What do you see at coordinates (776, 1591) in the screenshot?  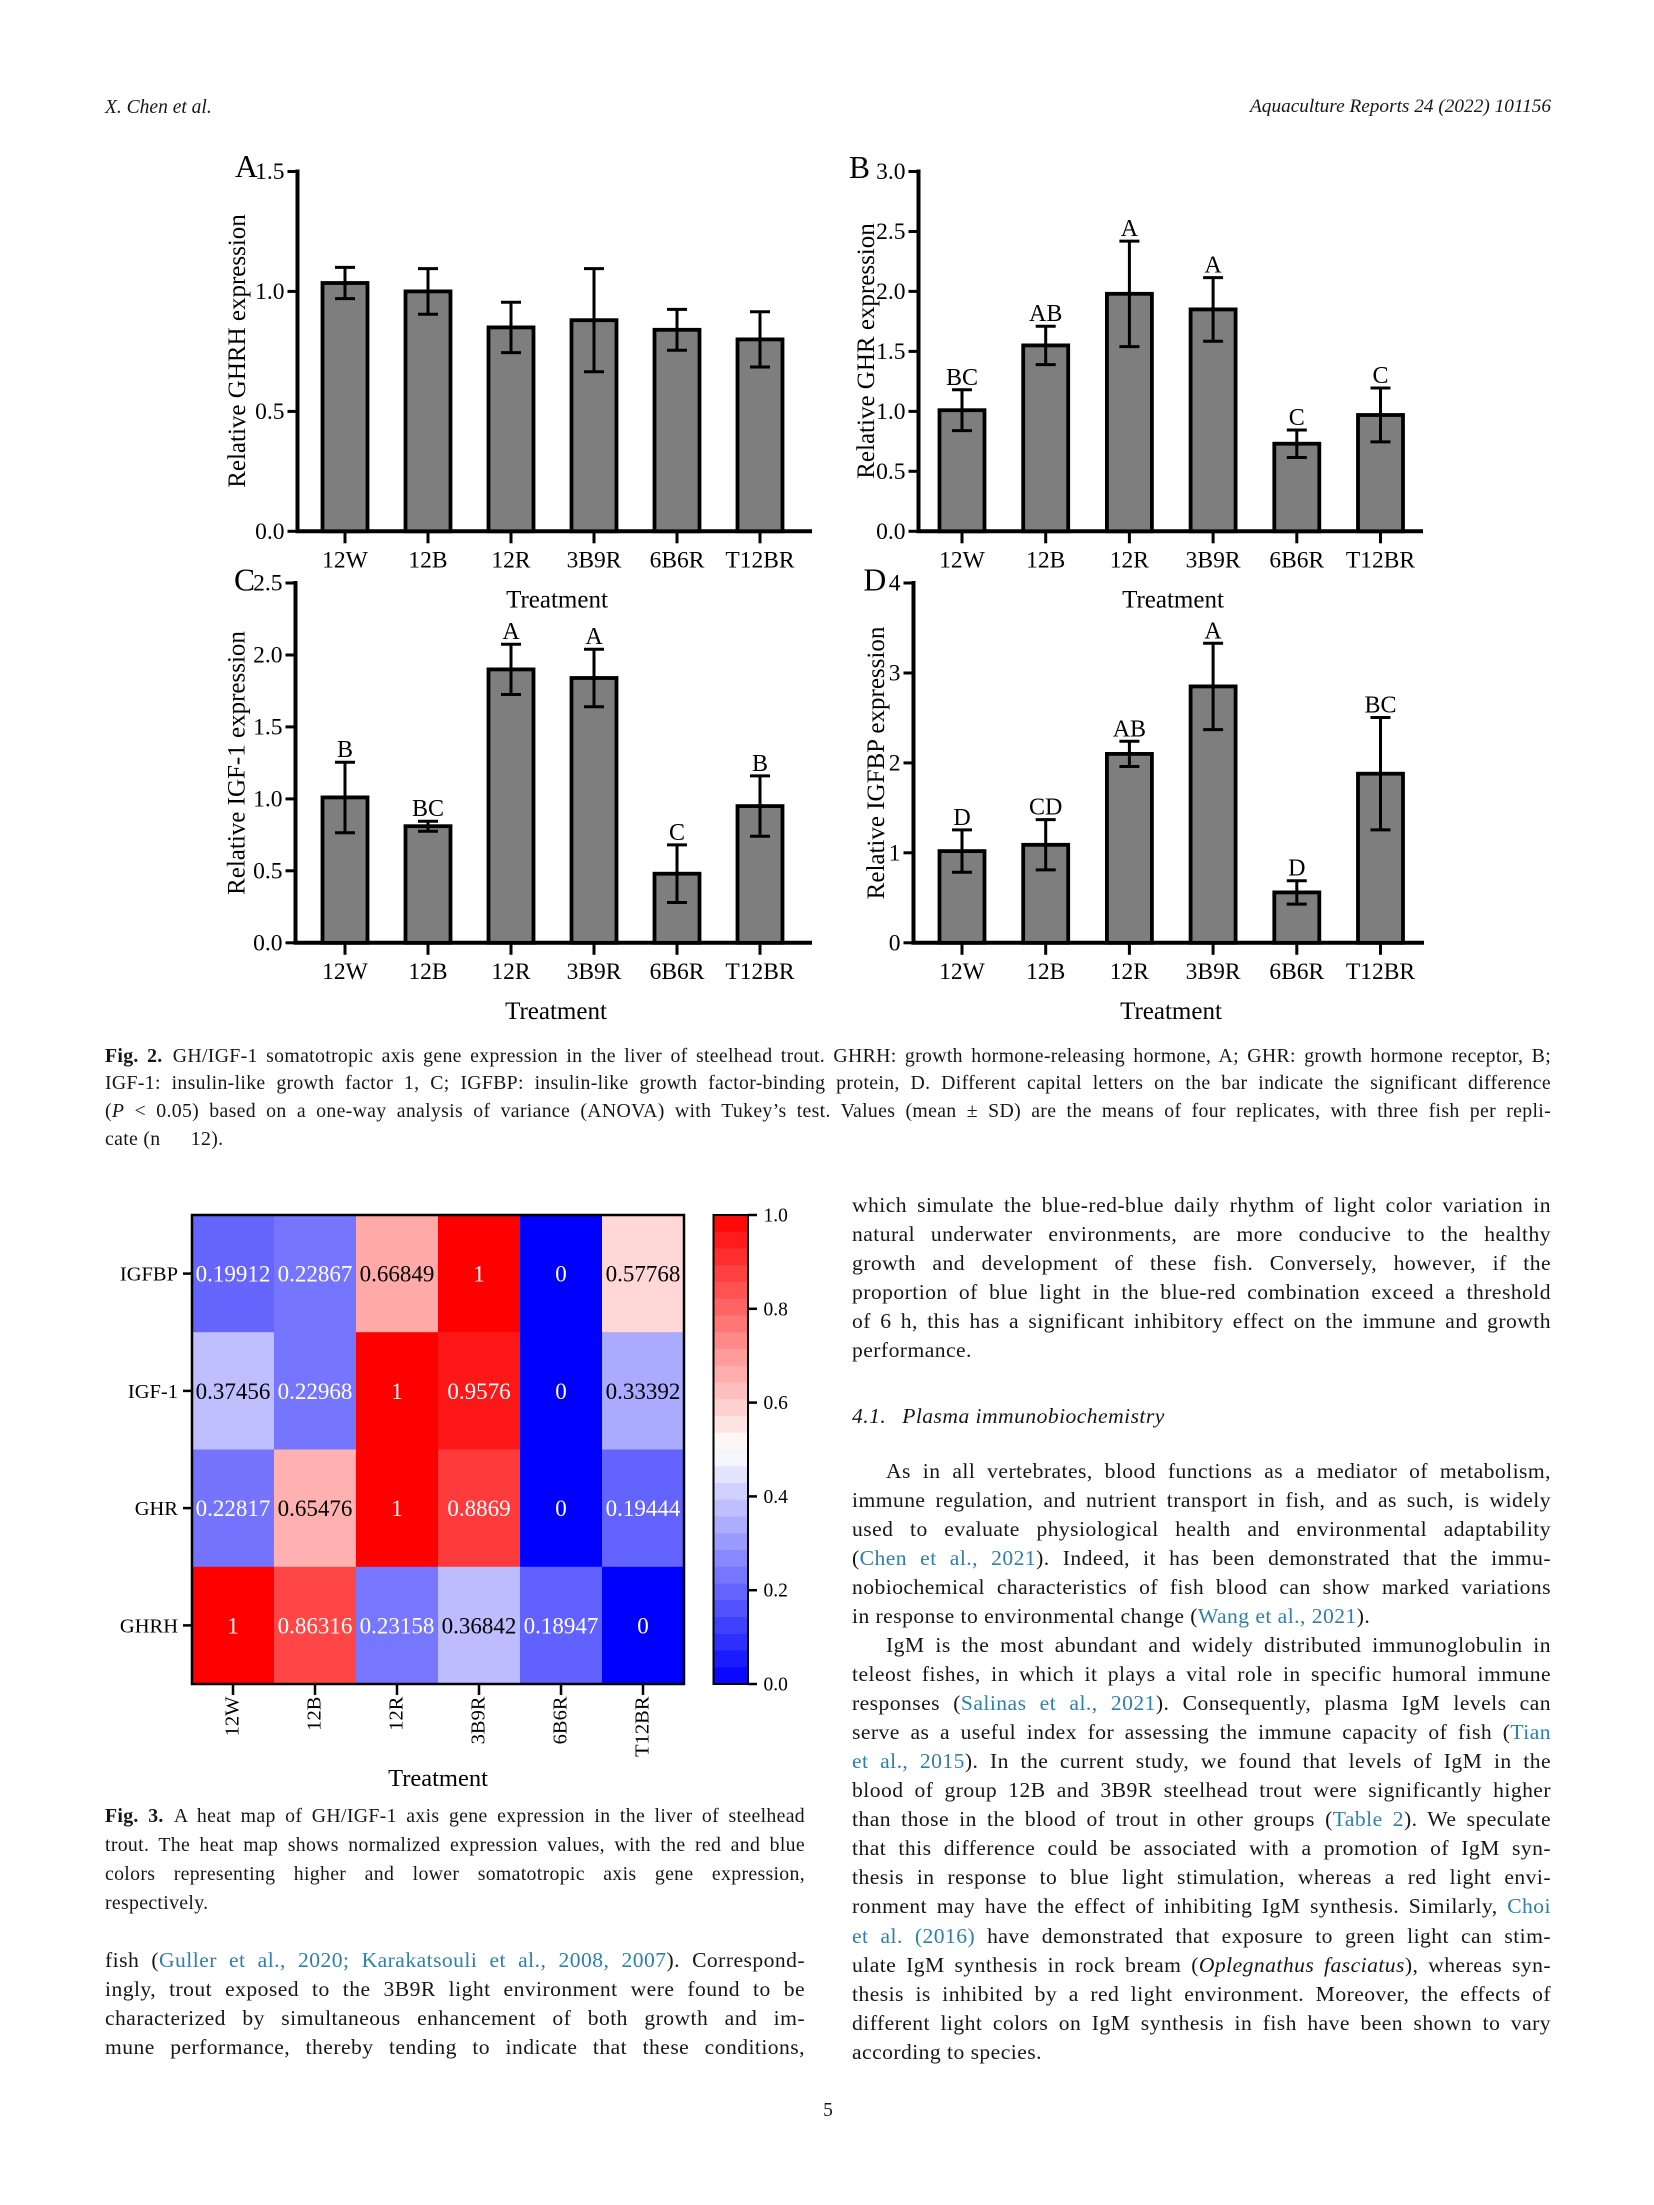 I see `svg-text: 0.2` at bounding box center [776, 1591].